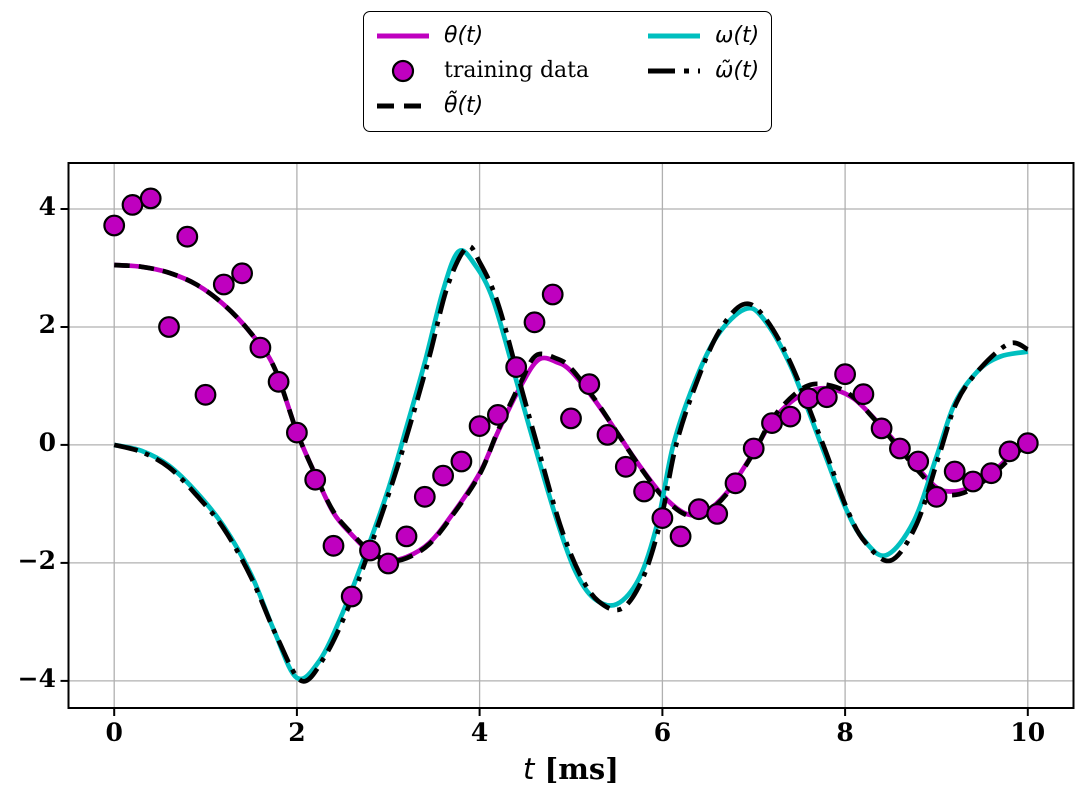 The image size is (1086, 804). What do you see at coordinates (662, 732) in the screenshot?
I see `x-tick-label: 6` at bounding box center [662, 732].